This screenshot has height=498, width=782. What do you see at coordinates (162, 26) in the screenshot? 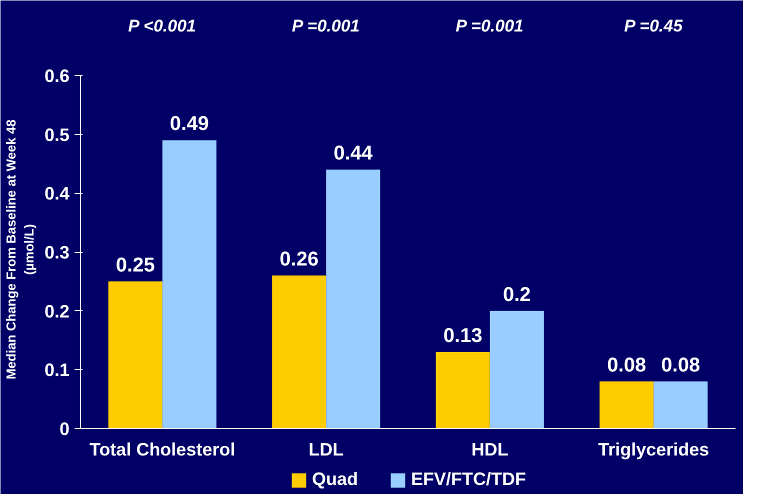
I see `text: P <0.001` at bounding box center [162, 26].